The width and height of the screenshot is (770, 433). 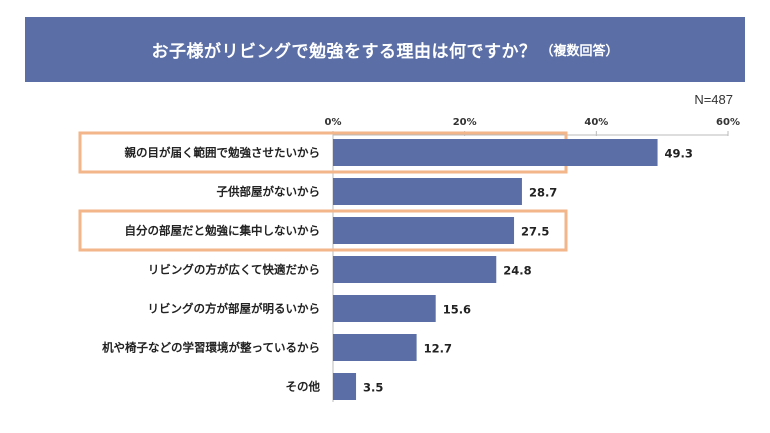 What do you see at coordinates (211, 348) in the screenshot?
I see `category-label: 机や椅子などの学習環境が整っているから` at bounding box center [211, 348].